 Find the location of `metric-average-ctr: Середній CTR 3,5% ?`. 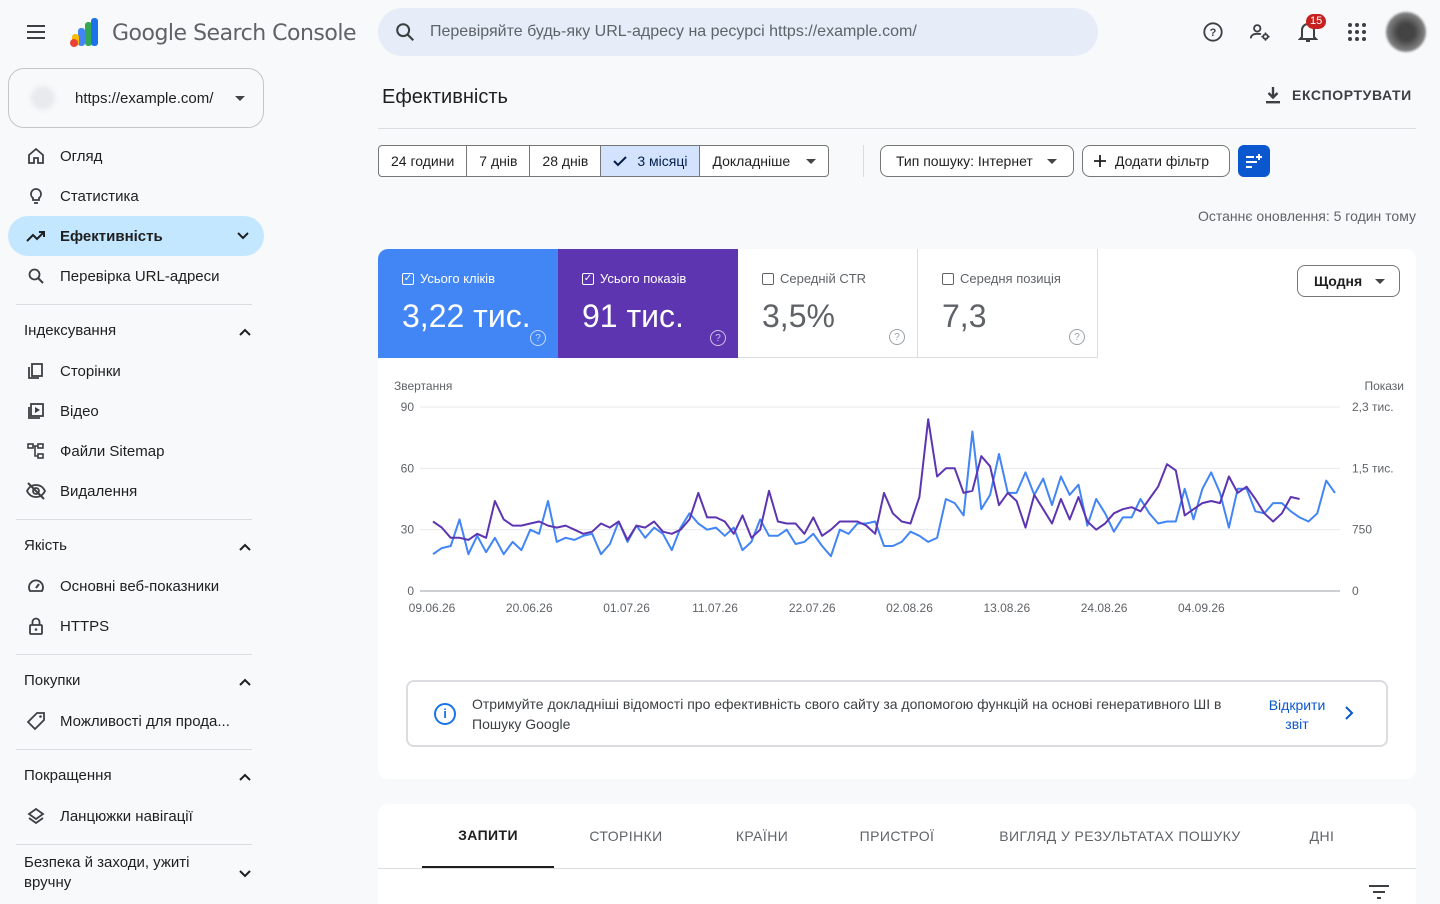

metric-average-ctr: Середній CTR 3,5% ? is located at coordinates (828, 303).